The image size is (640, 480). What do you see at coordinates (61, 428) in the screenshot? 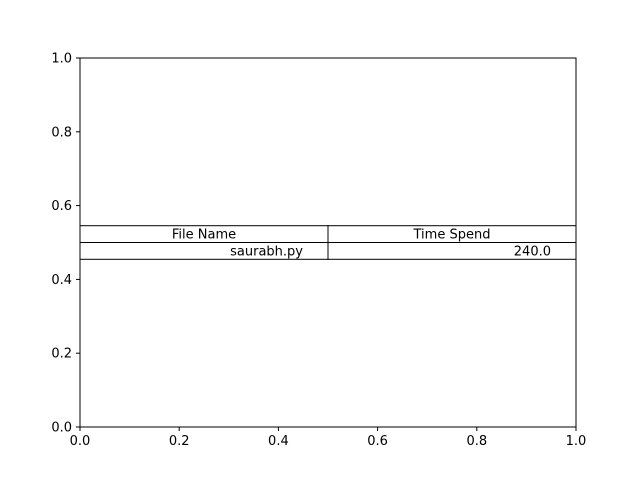
I see `y-tick-label: 0.0` at bounding box center [61, 428].